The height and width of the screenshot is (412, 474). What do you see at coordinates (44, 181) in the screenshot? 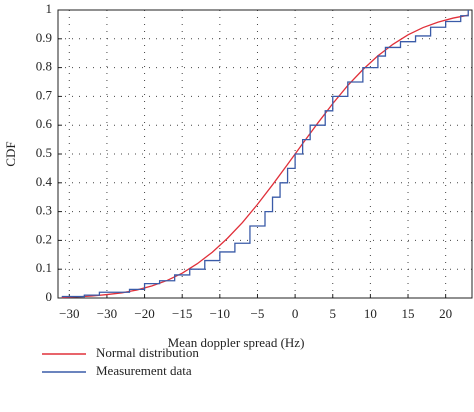
I see `y-tick-label: 0.4` at bounding box center [44, 181].